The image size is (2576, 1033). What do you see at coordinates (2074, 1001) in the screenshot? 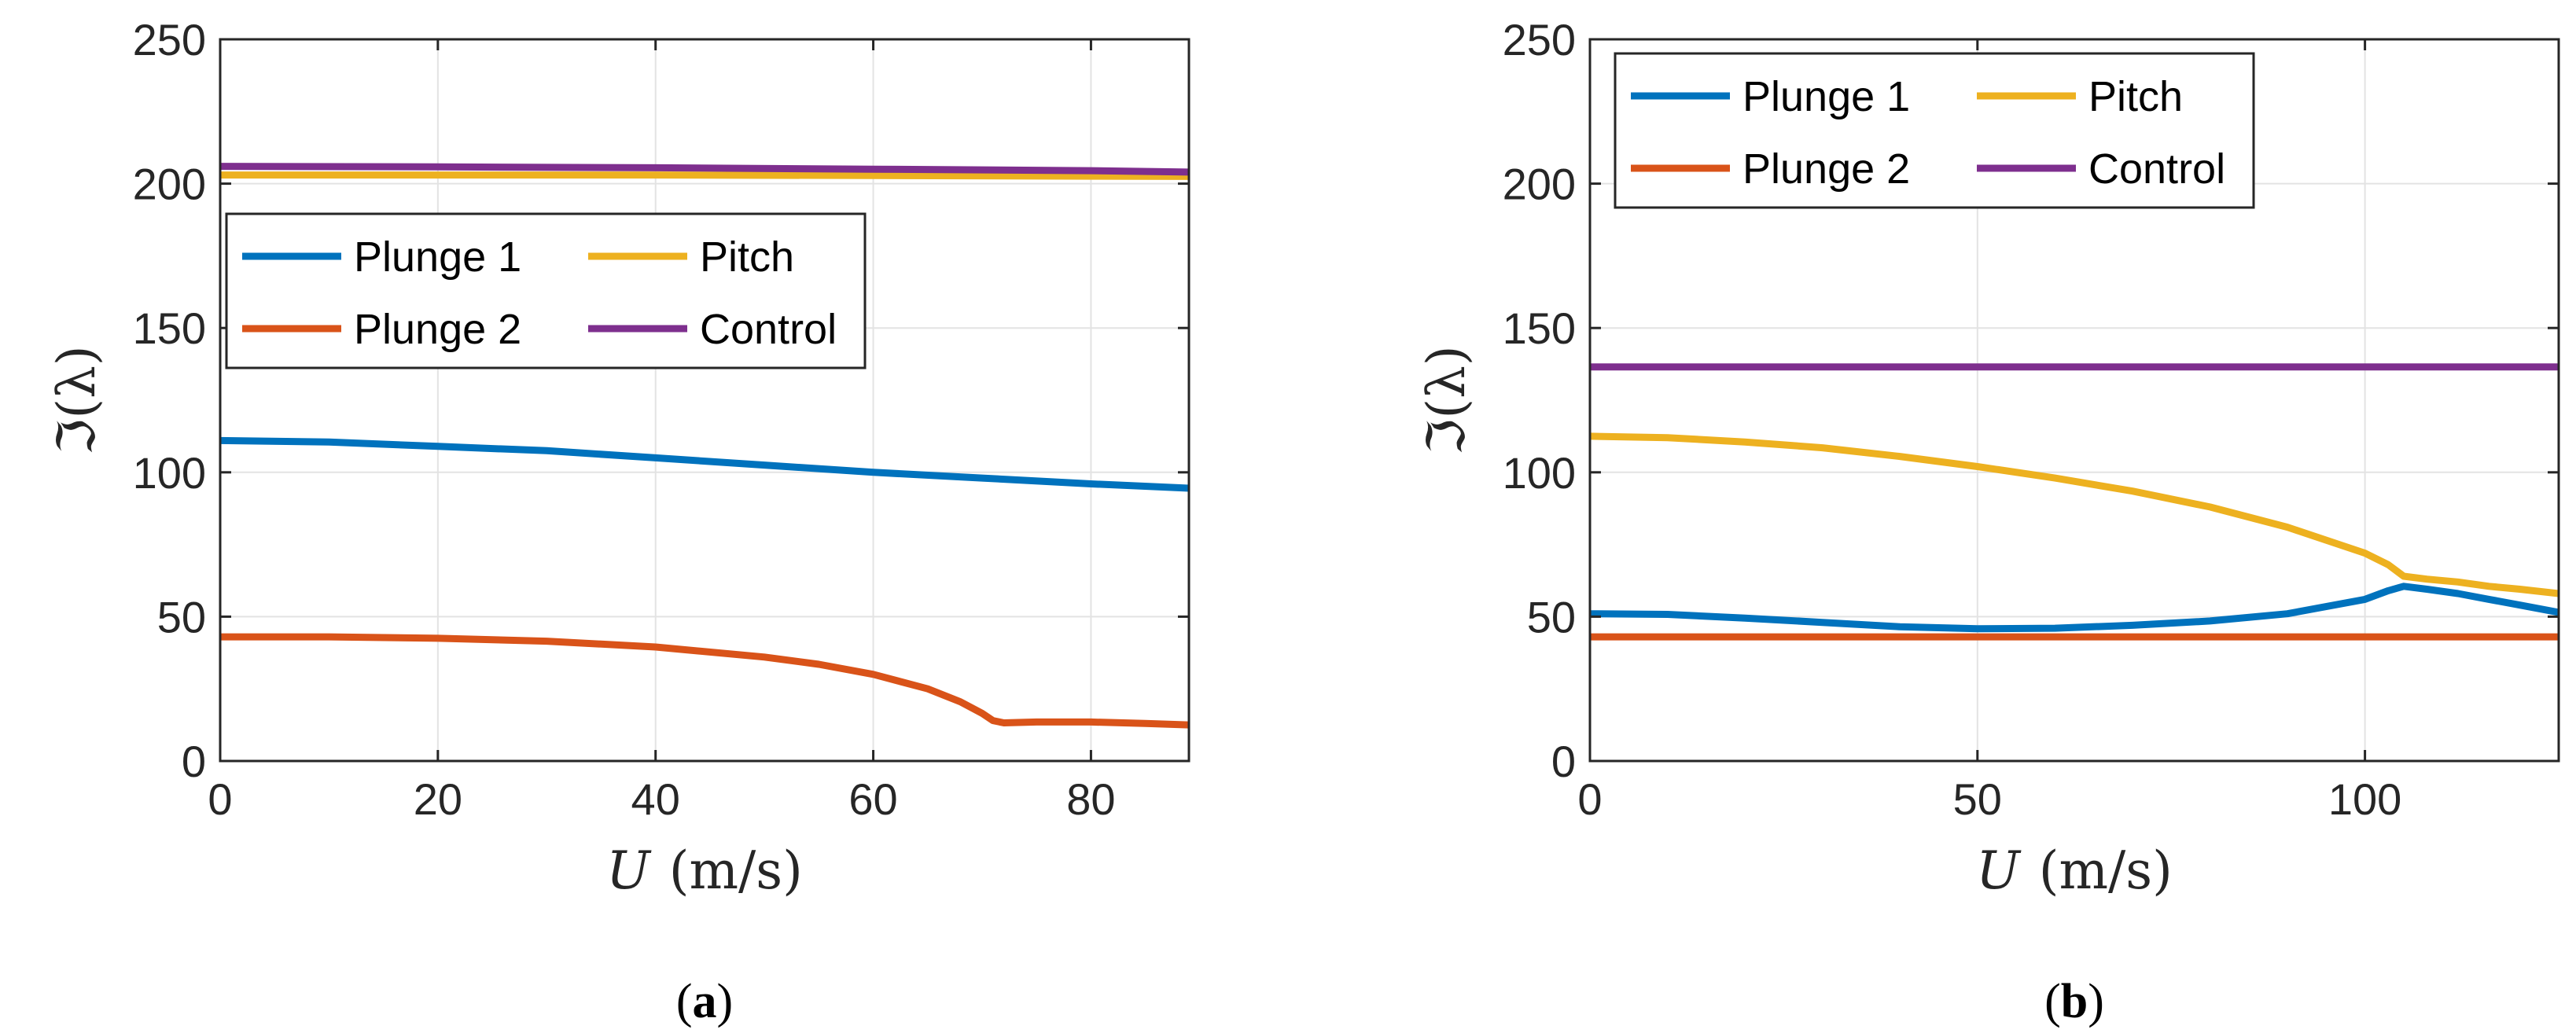
I see `panel-caption: (b)` at bounding box center [2074, 1001].